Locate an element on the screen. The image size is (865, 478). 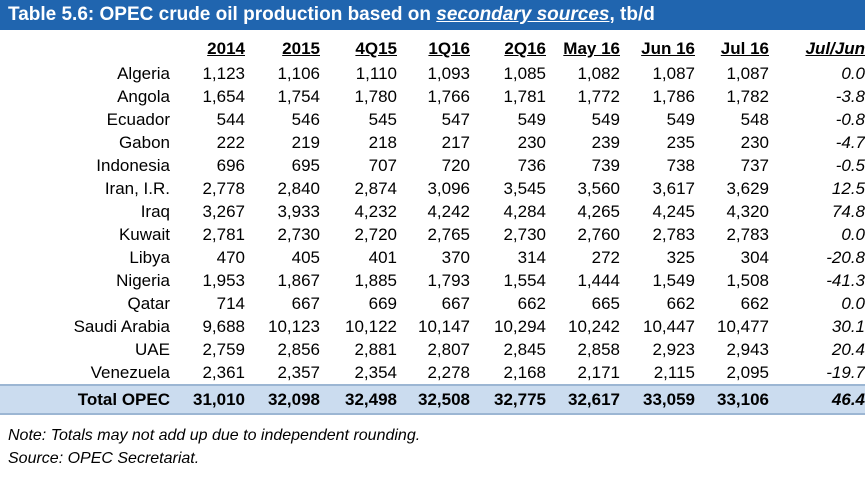
value-cell: 720 is located at coordinates (455, 165).